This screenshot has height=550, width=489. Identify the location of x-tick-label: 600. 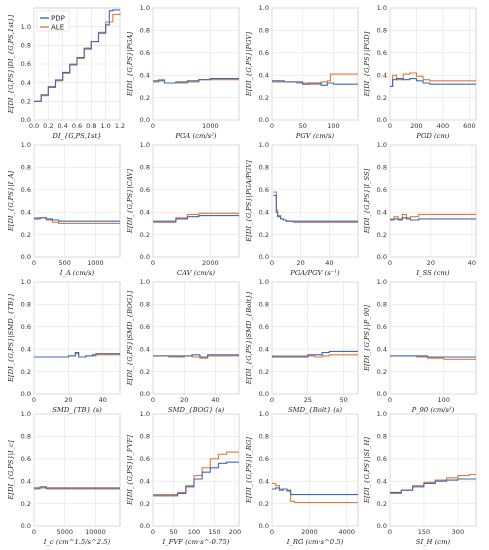
(469, 126).